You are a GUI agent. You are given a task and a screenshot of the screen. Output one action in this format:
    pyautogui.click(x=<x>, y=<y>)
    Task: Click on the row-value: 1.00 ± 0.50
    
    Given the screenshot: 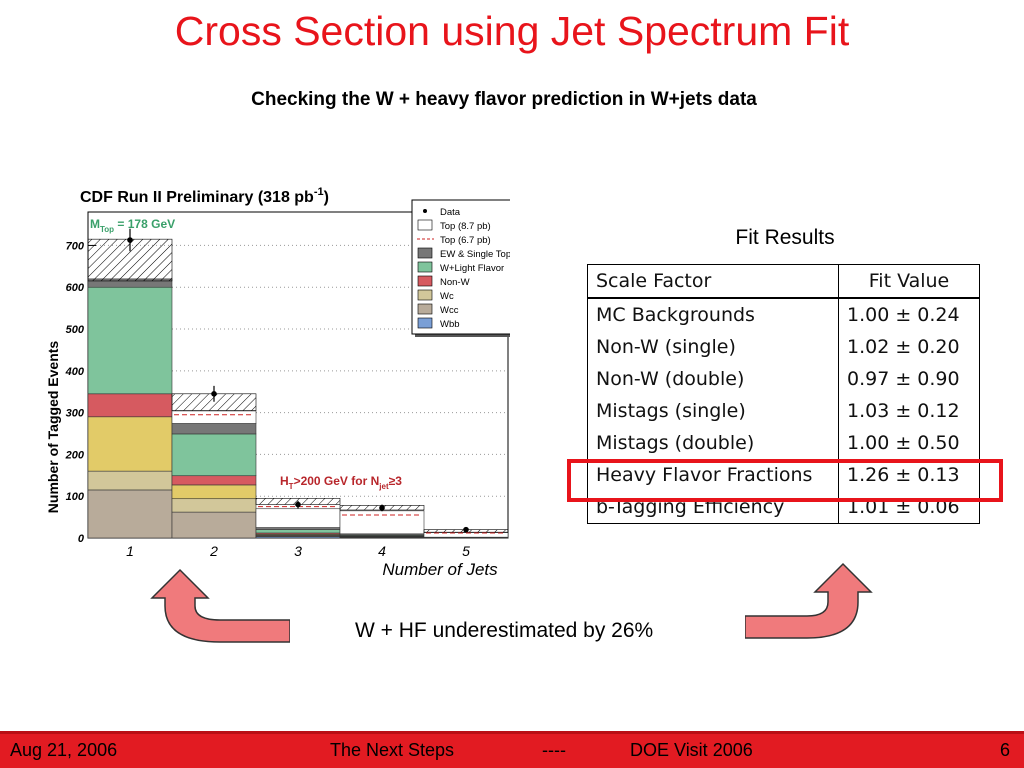 What is the action you would take?
    pyautogui.click(x=909, y=443)
    